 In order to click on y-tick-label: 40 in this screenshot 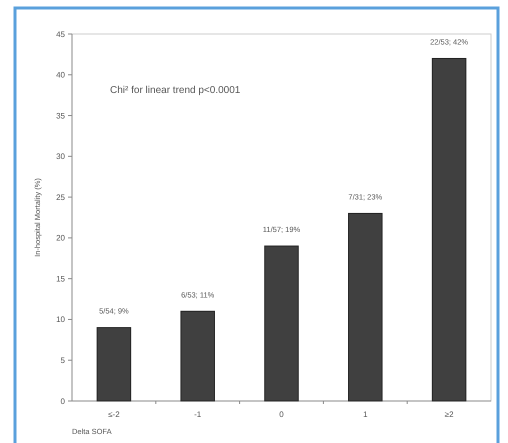, I will do `click(61, 75)`.